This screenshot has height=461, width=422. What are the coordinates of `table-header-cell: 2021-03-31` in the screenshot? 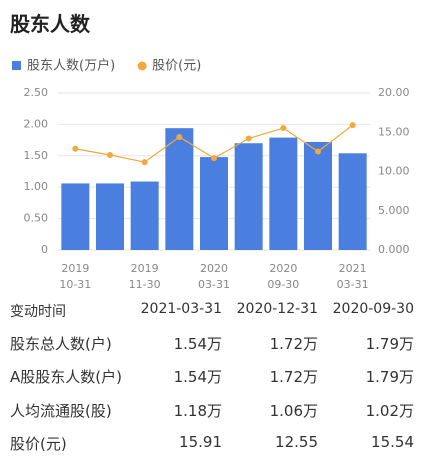 It's located at (181, 309).